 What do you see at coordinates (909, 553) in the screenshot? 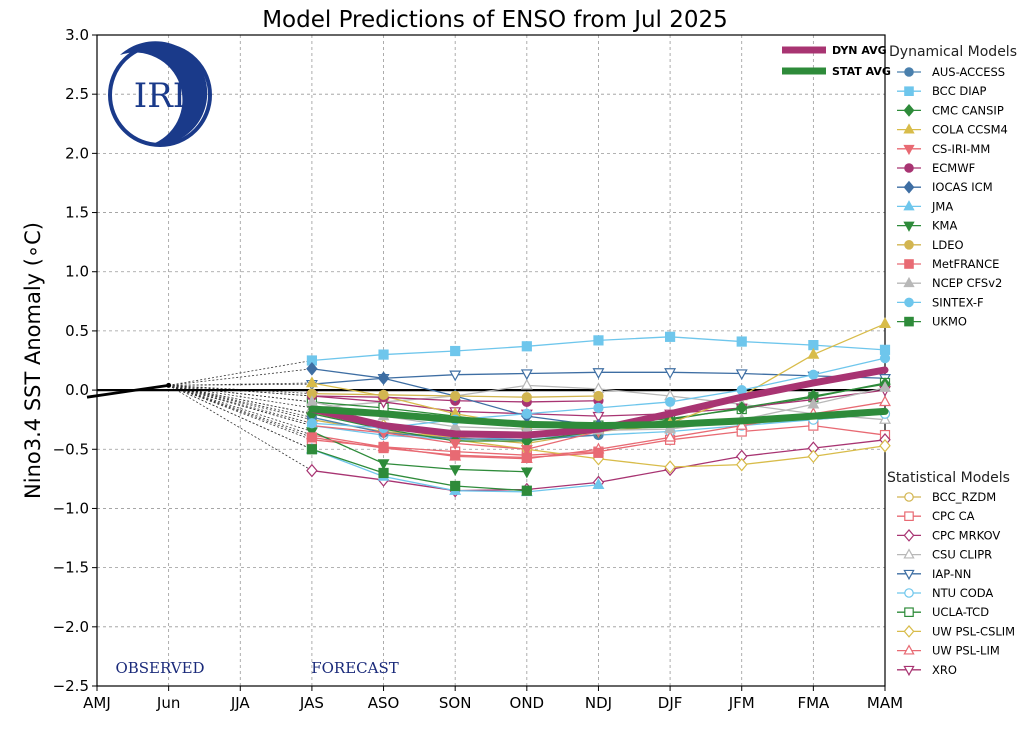
I see `legend-marker-csu-clipr` at bounding box center [909, 553].